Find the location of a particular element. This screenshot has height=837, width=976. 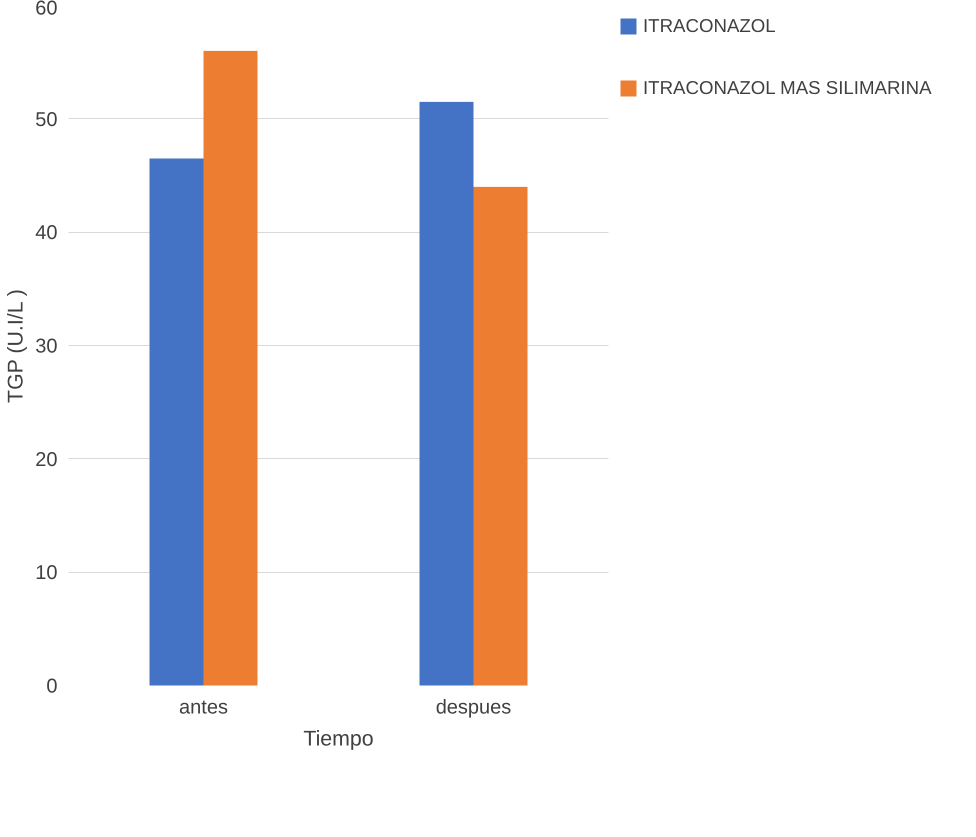

y-tick-label: 20 is located at coordinates (46, 459).